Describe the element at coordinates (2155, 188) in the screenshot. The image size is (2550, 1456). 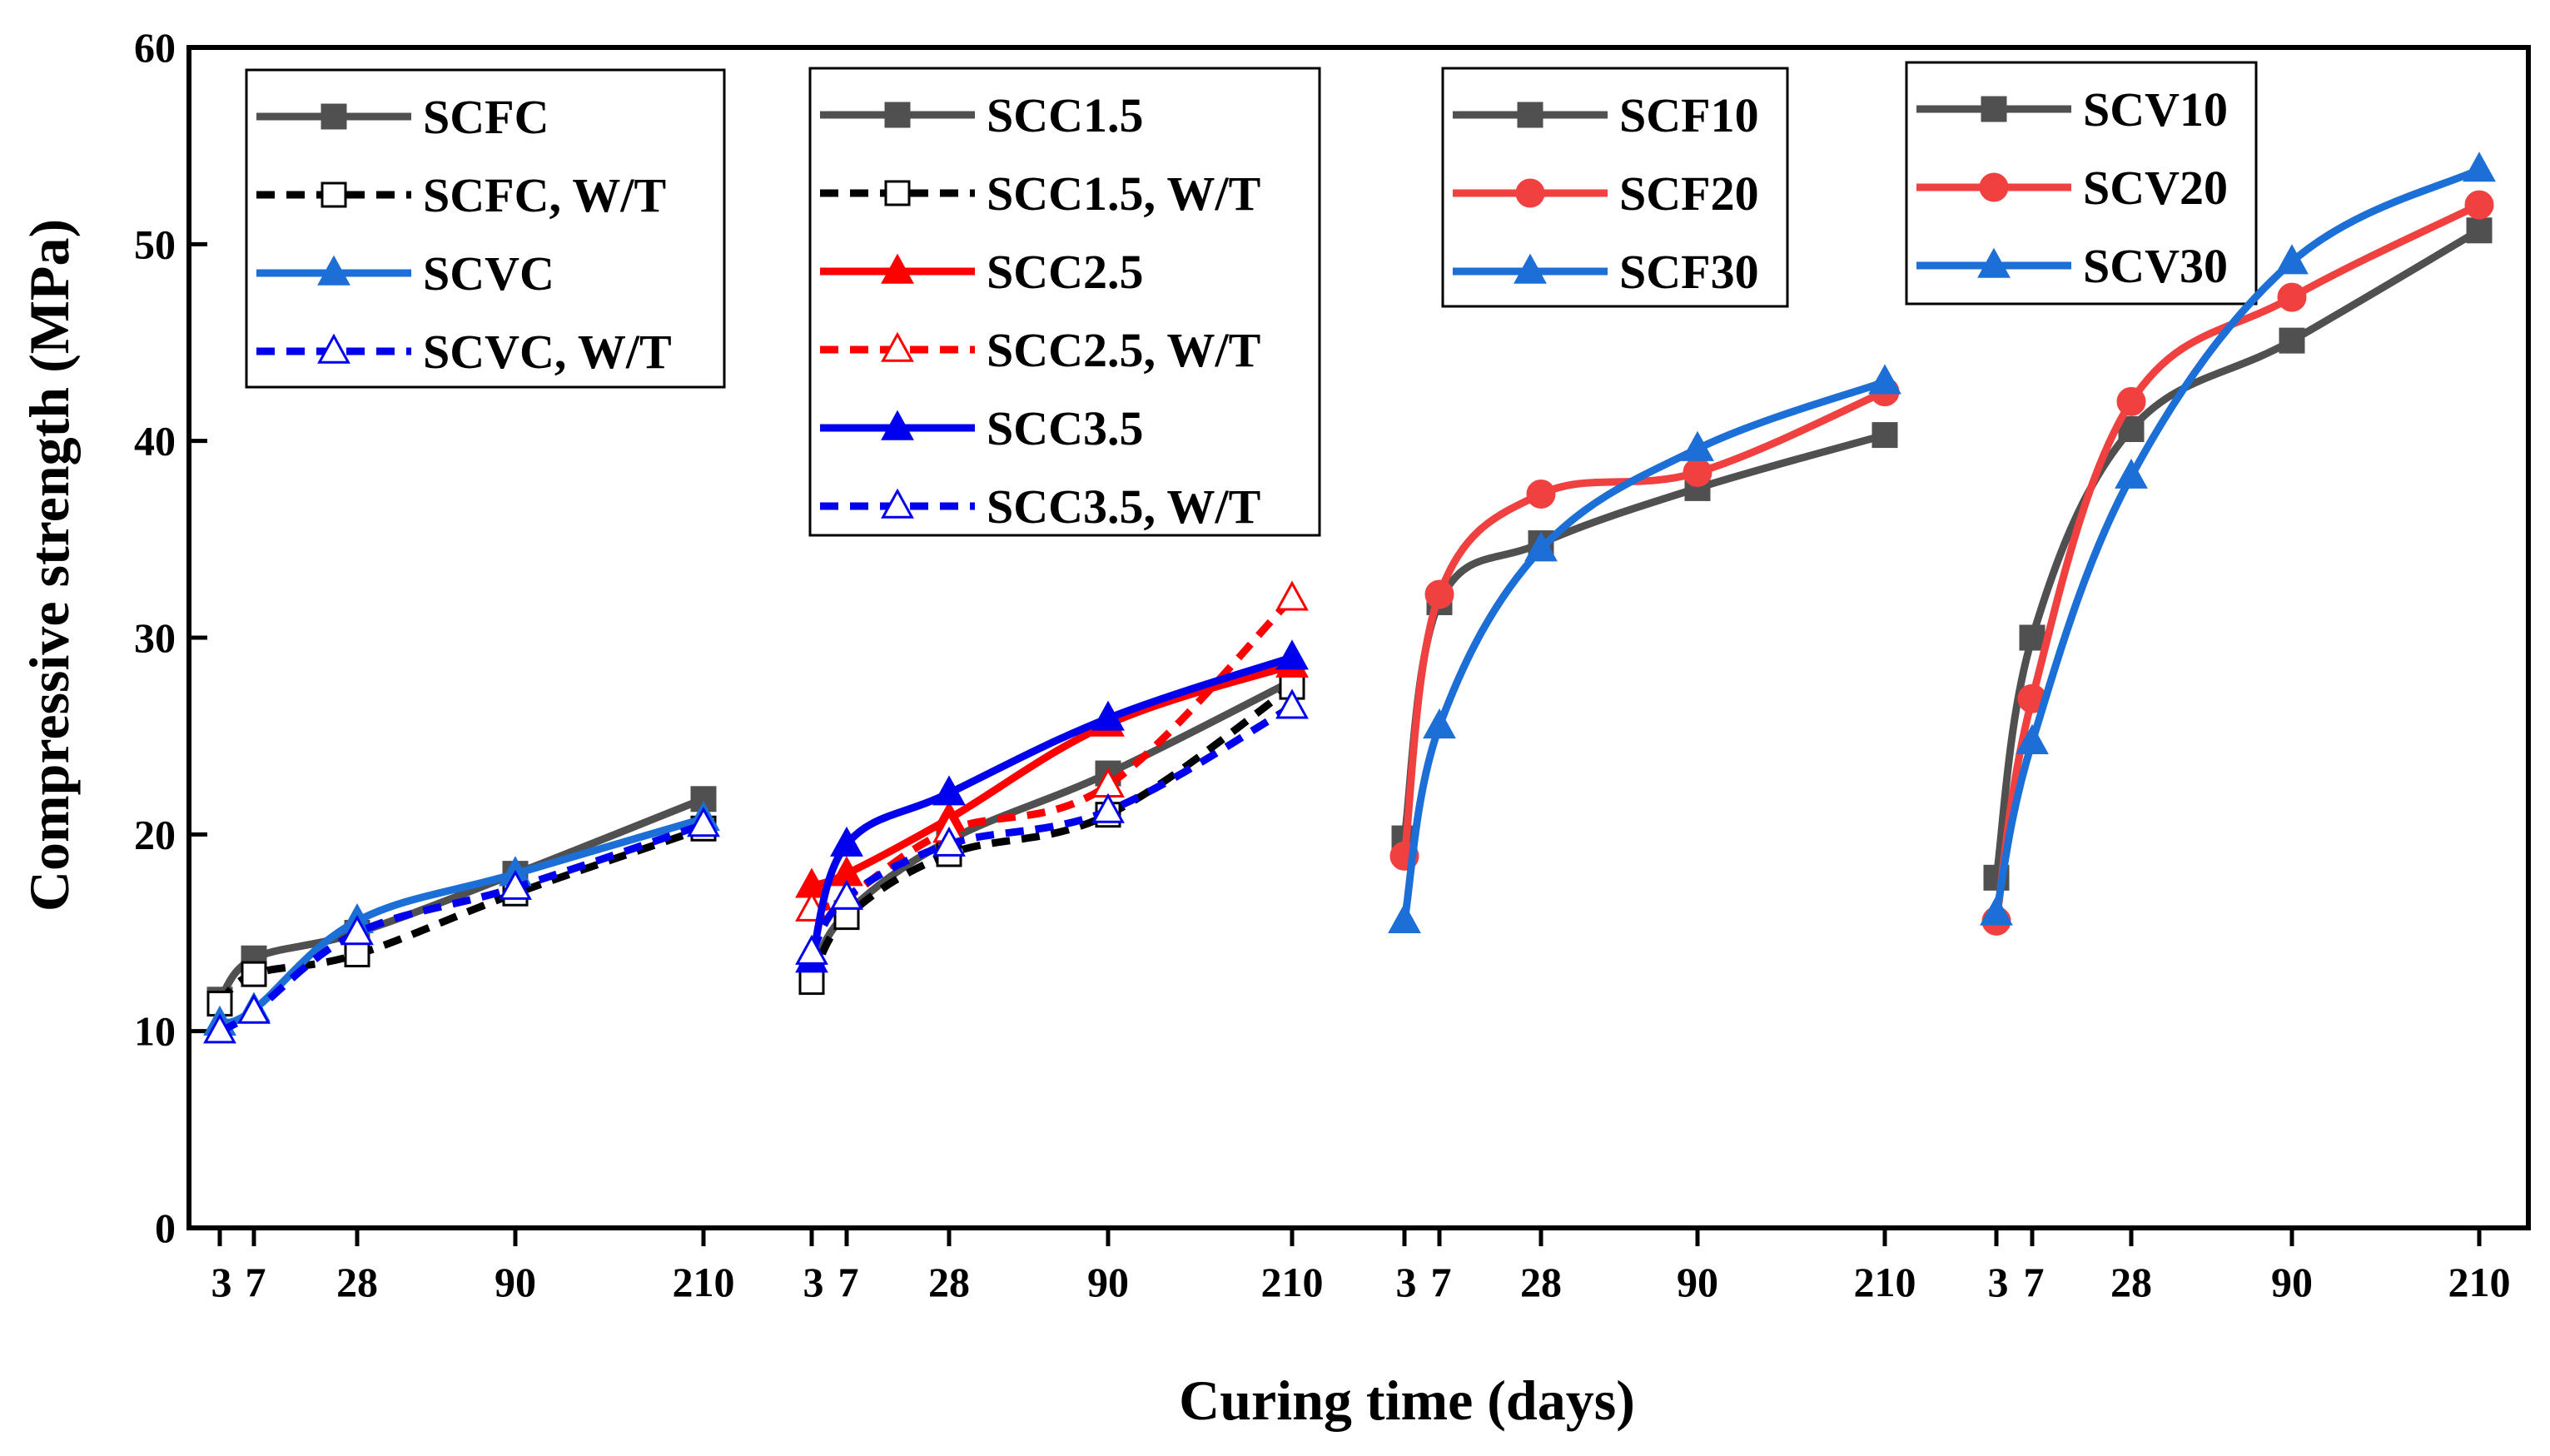
I see `legend-label: SCV20` at that location.